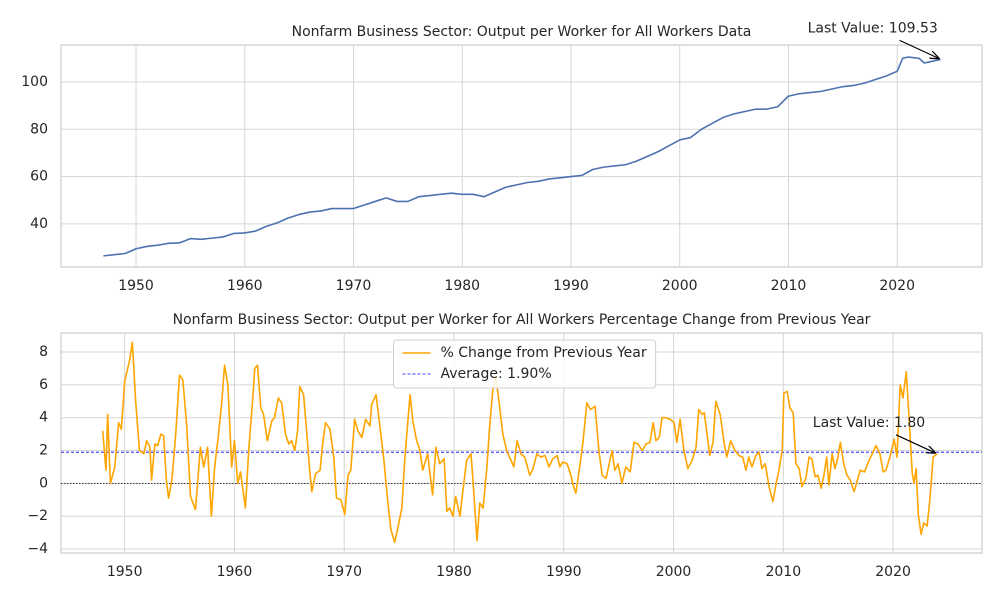  What do you see at coordinates (43, 483) in the screenshot?
I see `y-tick-label: 0` at bounding box center [43, 483].